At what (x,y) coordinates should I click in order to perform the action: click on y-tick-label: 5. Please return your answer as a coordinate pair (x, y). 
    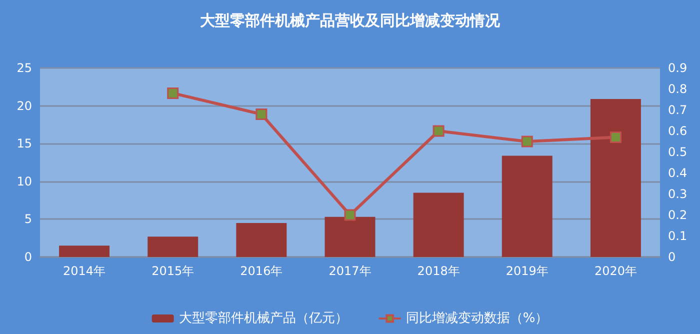
    Looking at the image, I should click on (28, 219).